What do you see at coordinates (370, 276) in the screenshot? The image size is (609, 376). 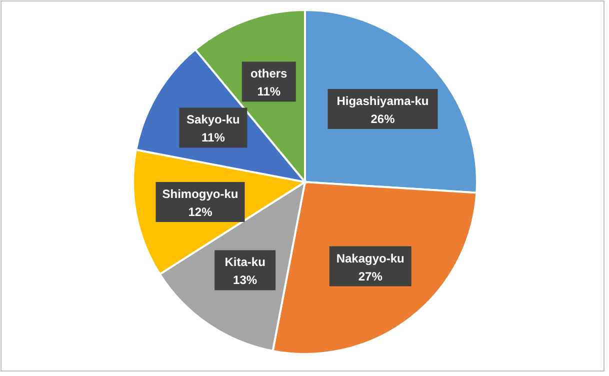 I see `data-label: 27%` at bounding box center [370, 276].